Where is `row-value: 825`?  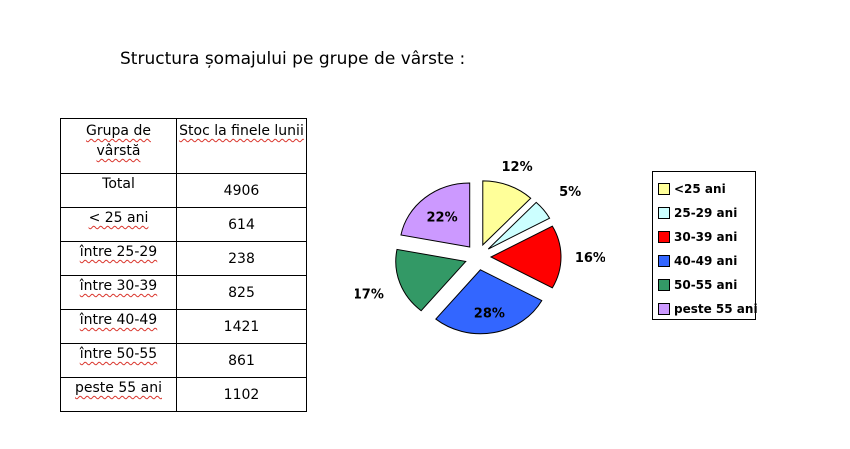 row-value: 825 is located at coordinates (241, 292).